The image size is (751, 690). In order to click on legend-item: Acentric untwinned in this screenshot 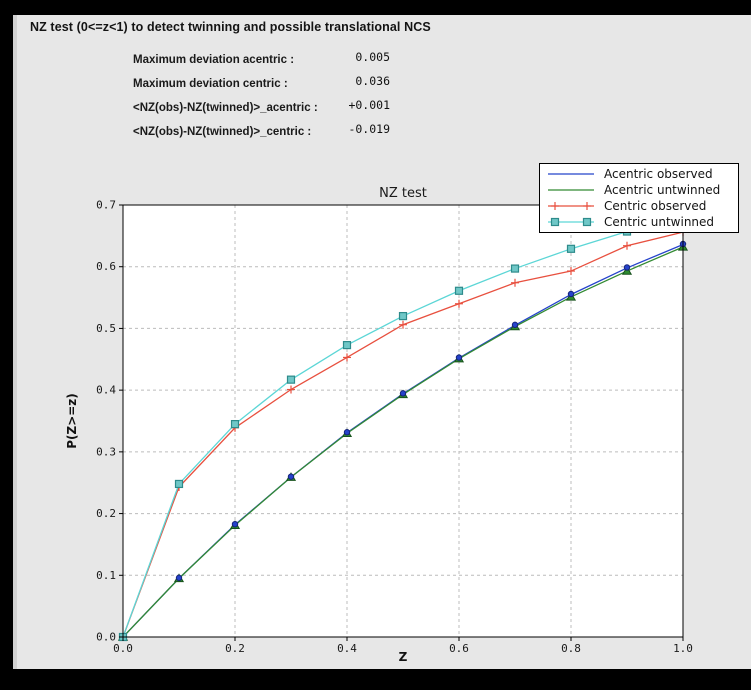, I will do `click(641, 190)`.